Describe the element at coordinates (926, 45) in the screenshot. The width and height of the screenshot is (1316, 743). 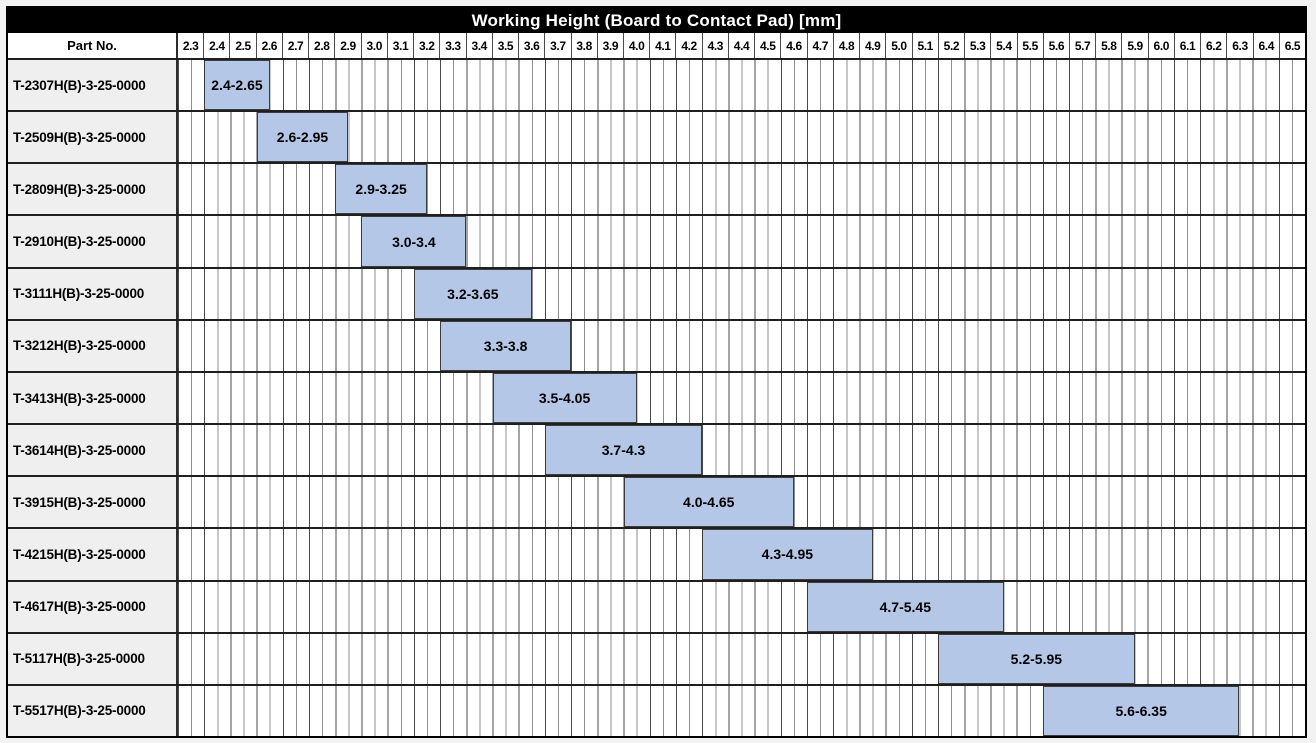
I see `x-tick-label: 5.1` at that location.